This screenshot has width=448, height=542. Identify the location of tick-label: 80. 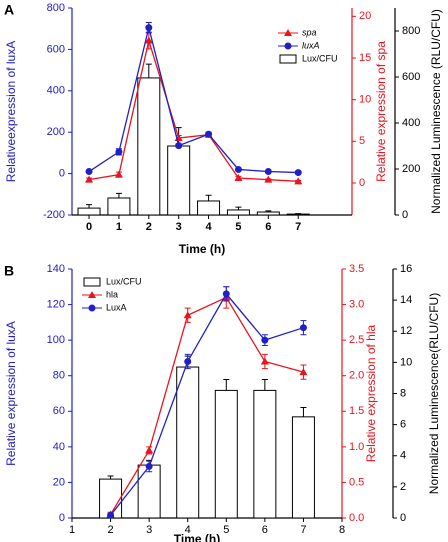
(59, 376).